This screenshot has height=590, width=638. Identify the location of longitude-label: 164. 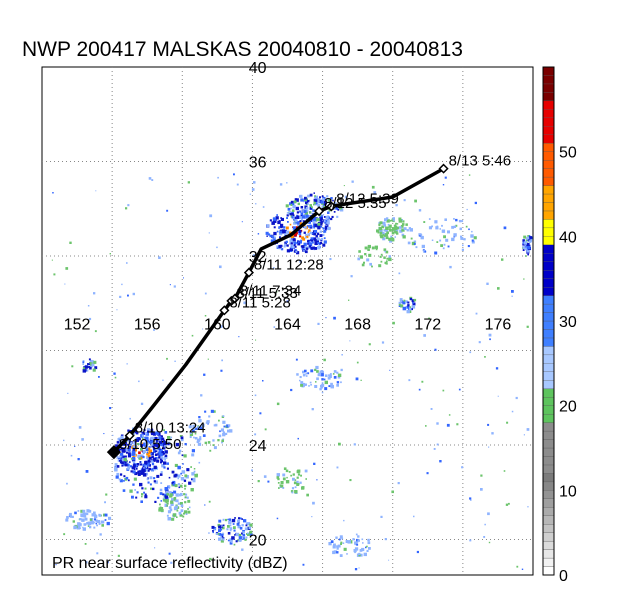
(287, 324).